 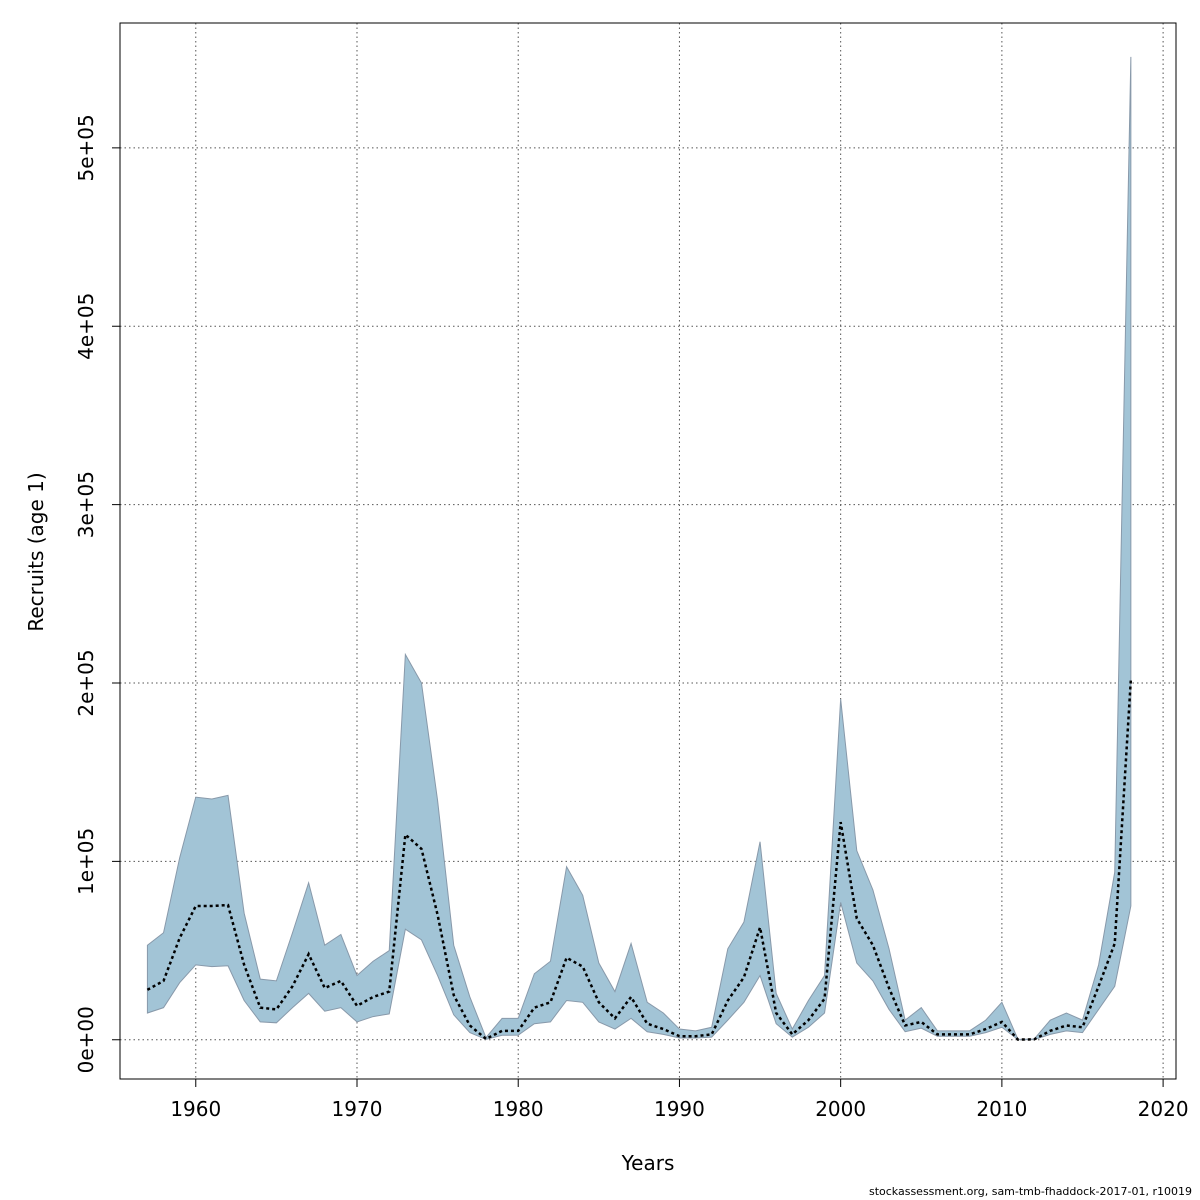 I want to click on y-tick-label: 2e+05, so click(x=86, y=682).